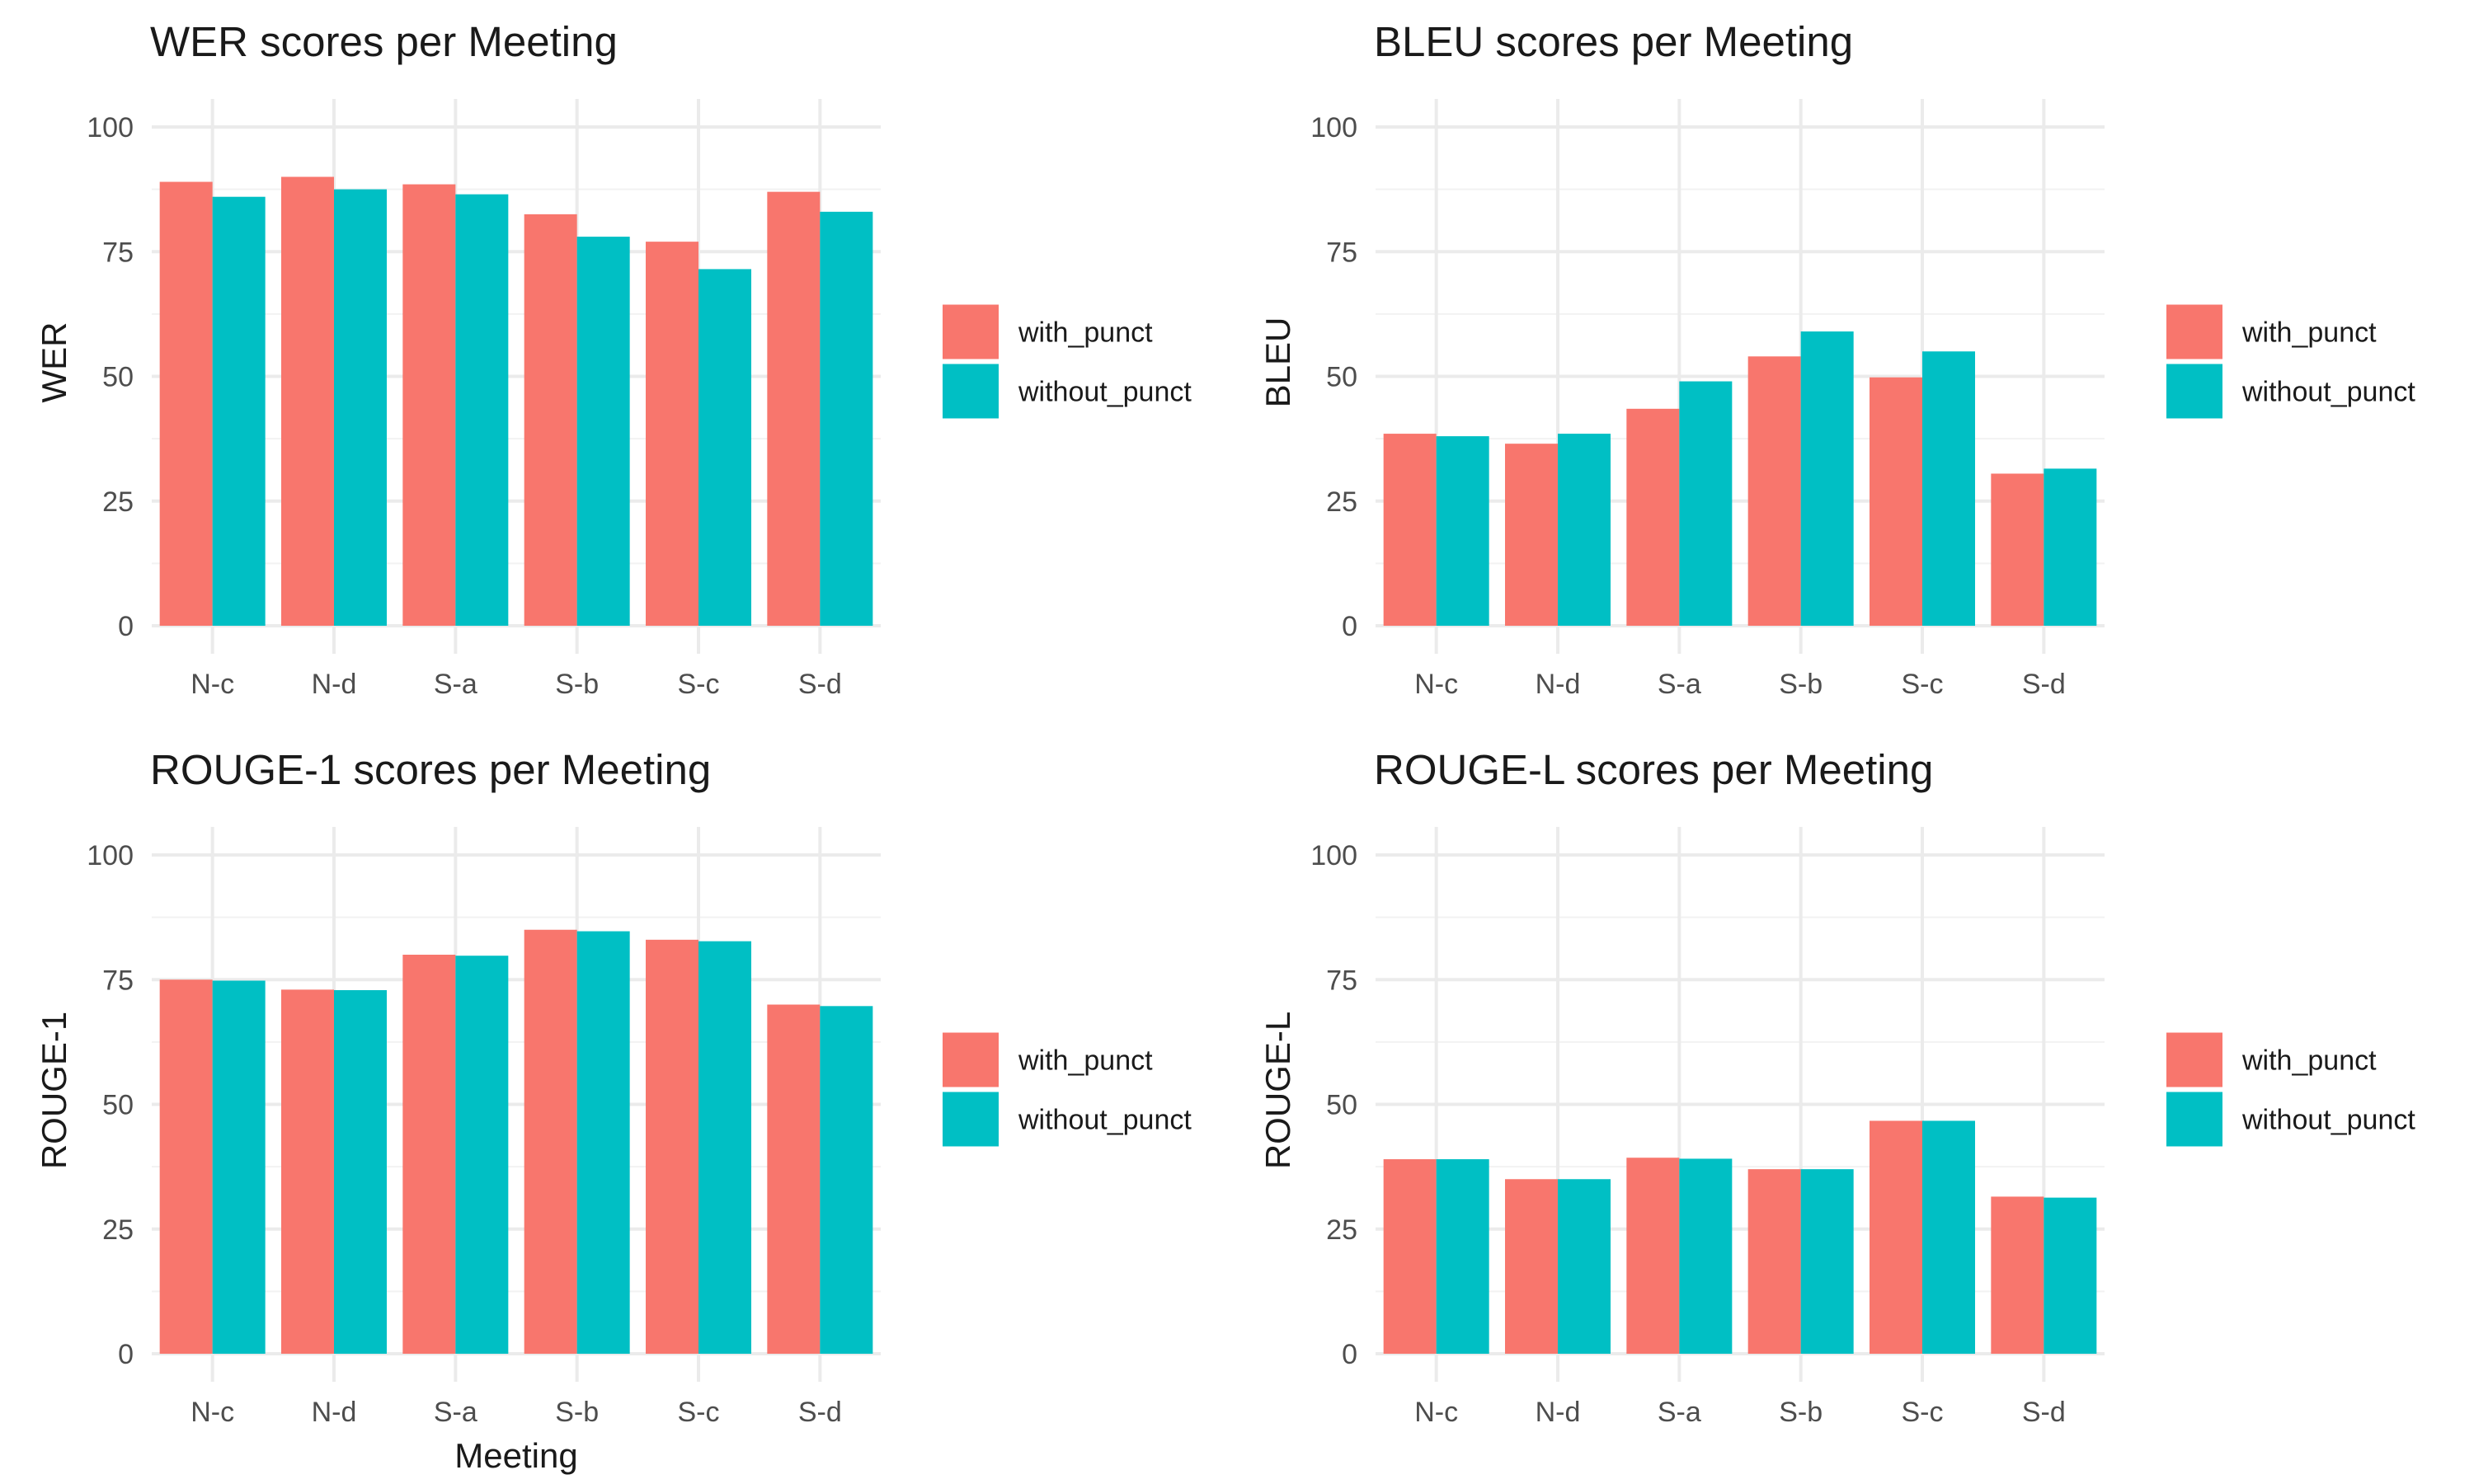 This screenshot has width=2474, height=1484. Describe the element at coordinates (1653, 769) in the screenshot. I see `chart-title: ROUGE-L scores per Meeting` at that location.